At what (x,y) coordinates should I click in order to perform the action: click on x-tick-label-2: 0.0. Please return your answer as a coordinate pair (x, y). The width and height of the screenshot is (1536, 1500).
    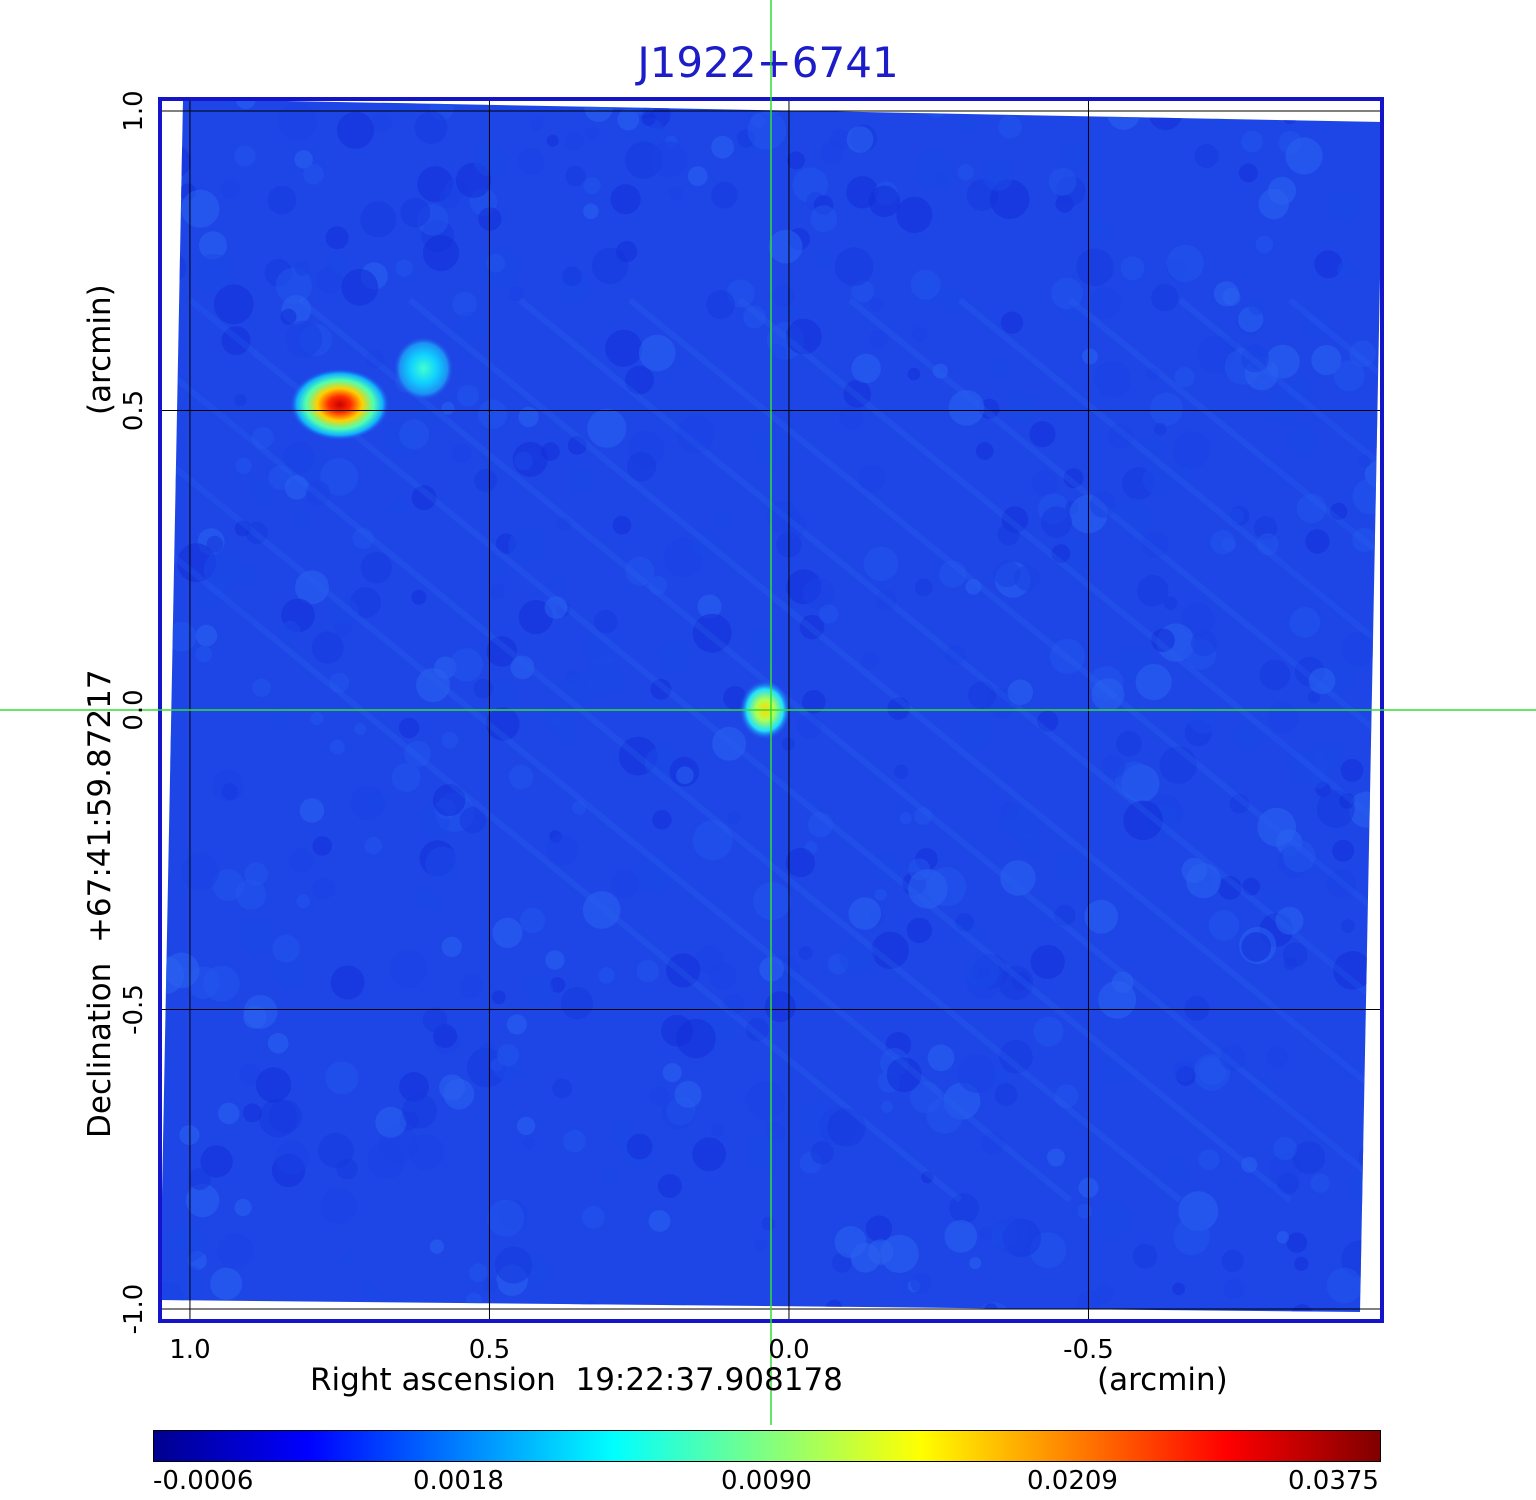
    Looking at the image, I should click on (788, 1350).